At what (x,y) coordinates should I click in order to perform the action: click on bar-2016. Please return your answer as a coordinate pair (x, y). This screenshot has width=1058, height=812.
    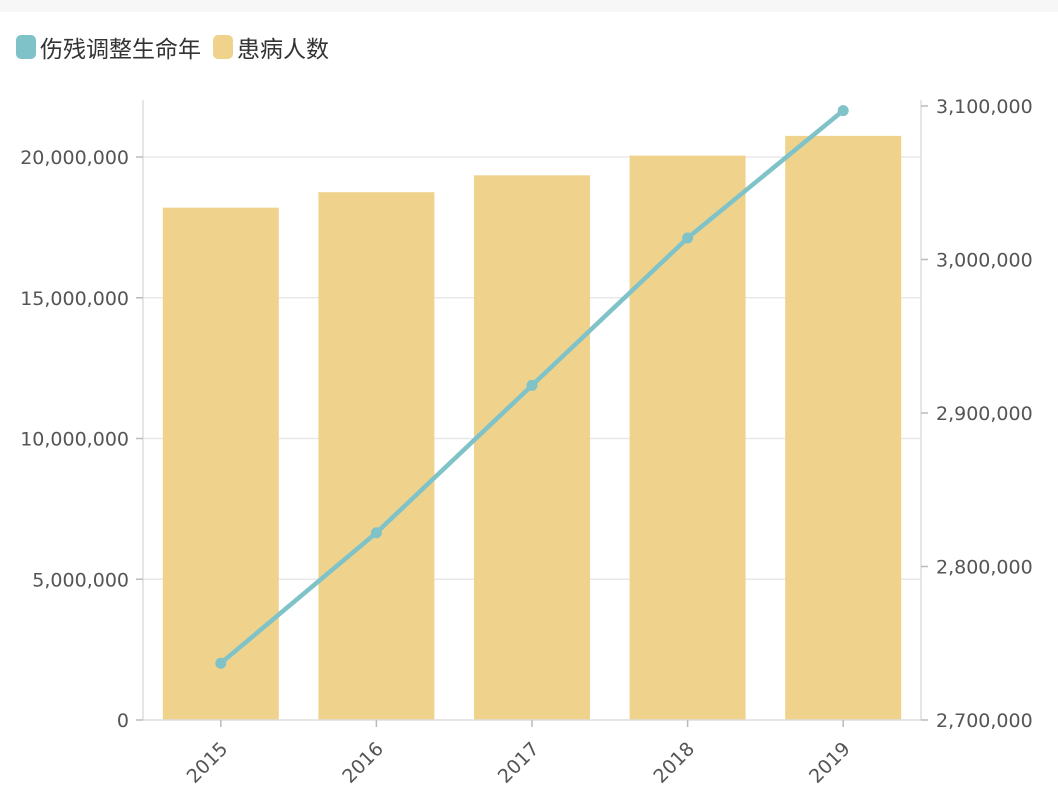
    Looking at the image, I should click on (376, 456).